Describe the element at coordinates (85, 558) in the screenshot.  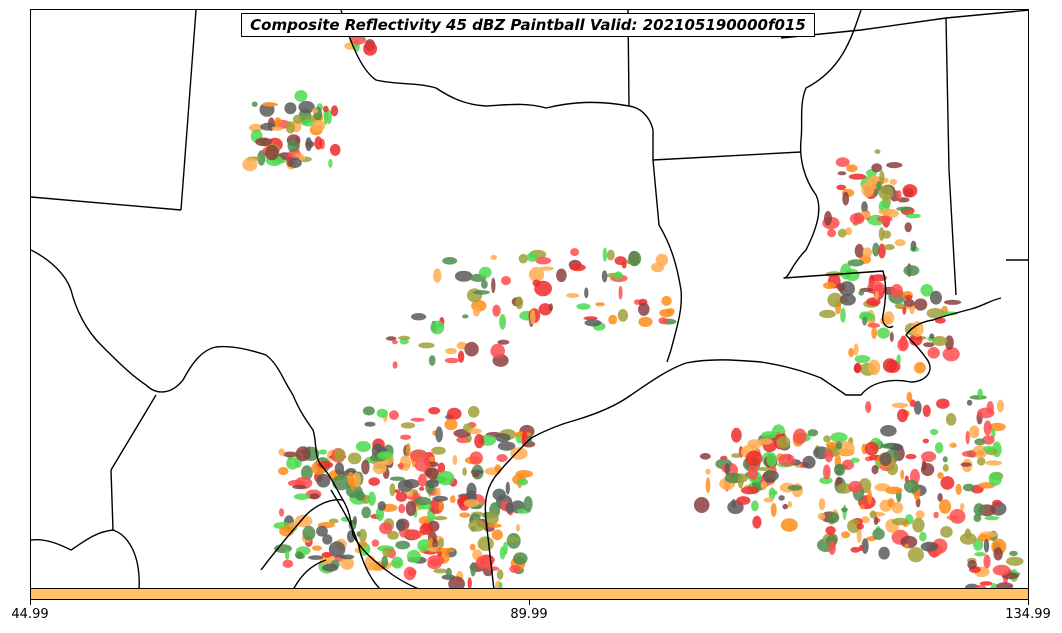
I see `new-mexico-texas-border` at that location.